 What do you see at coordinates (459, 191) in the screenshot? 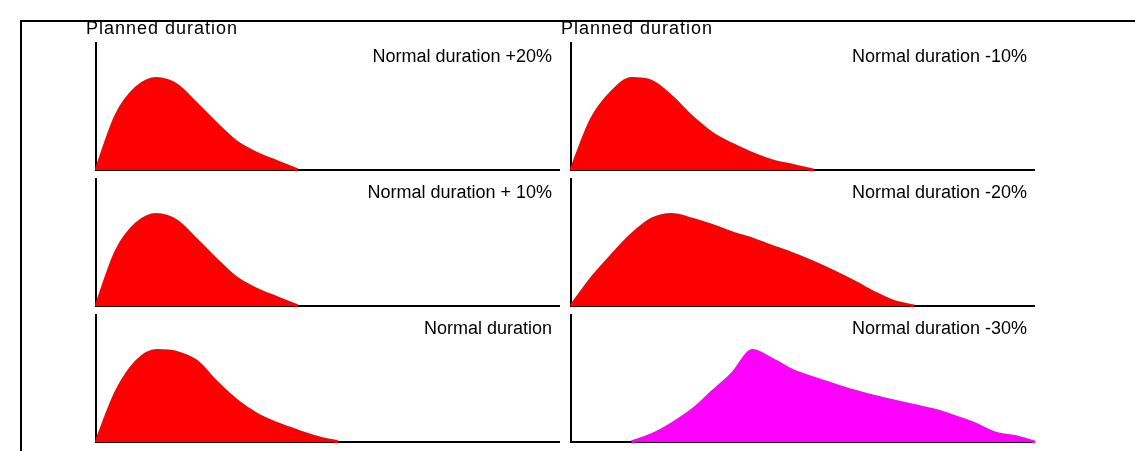
I see `text: Normal duration + 10%` at bounding box center [459, 191].